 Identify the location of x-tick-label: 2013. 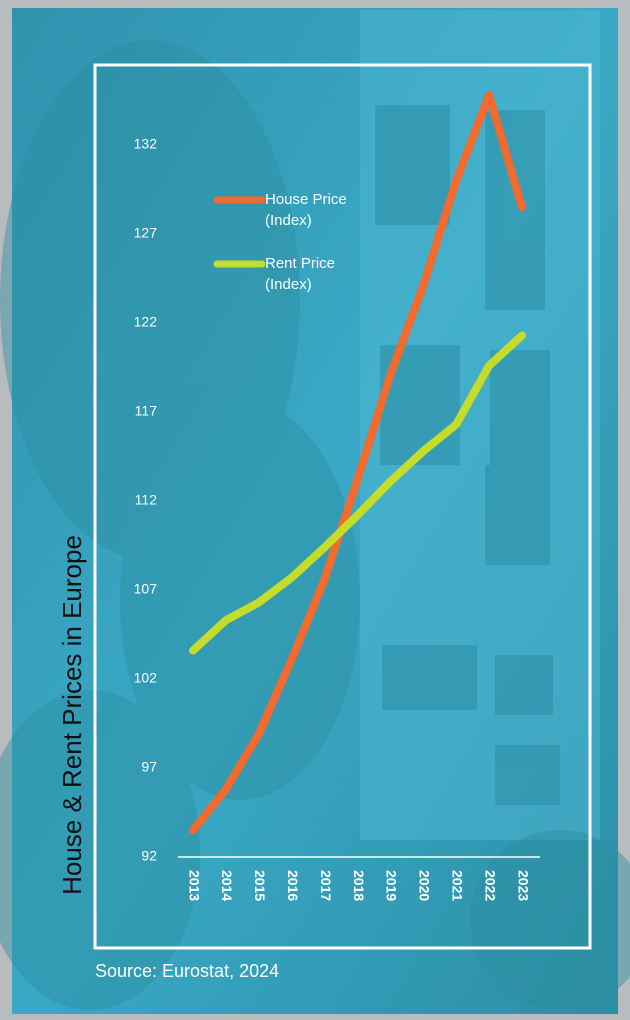
(194, 885).